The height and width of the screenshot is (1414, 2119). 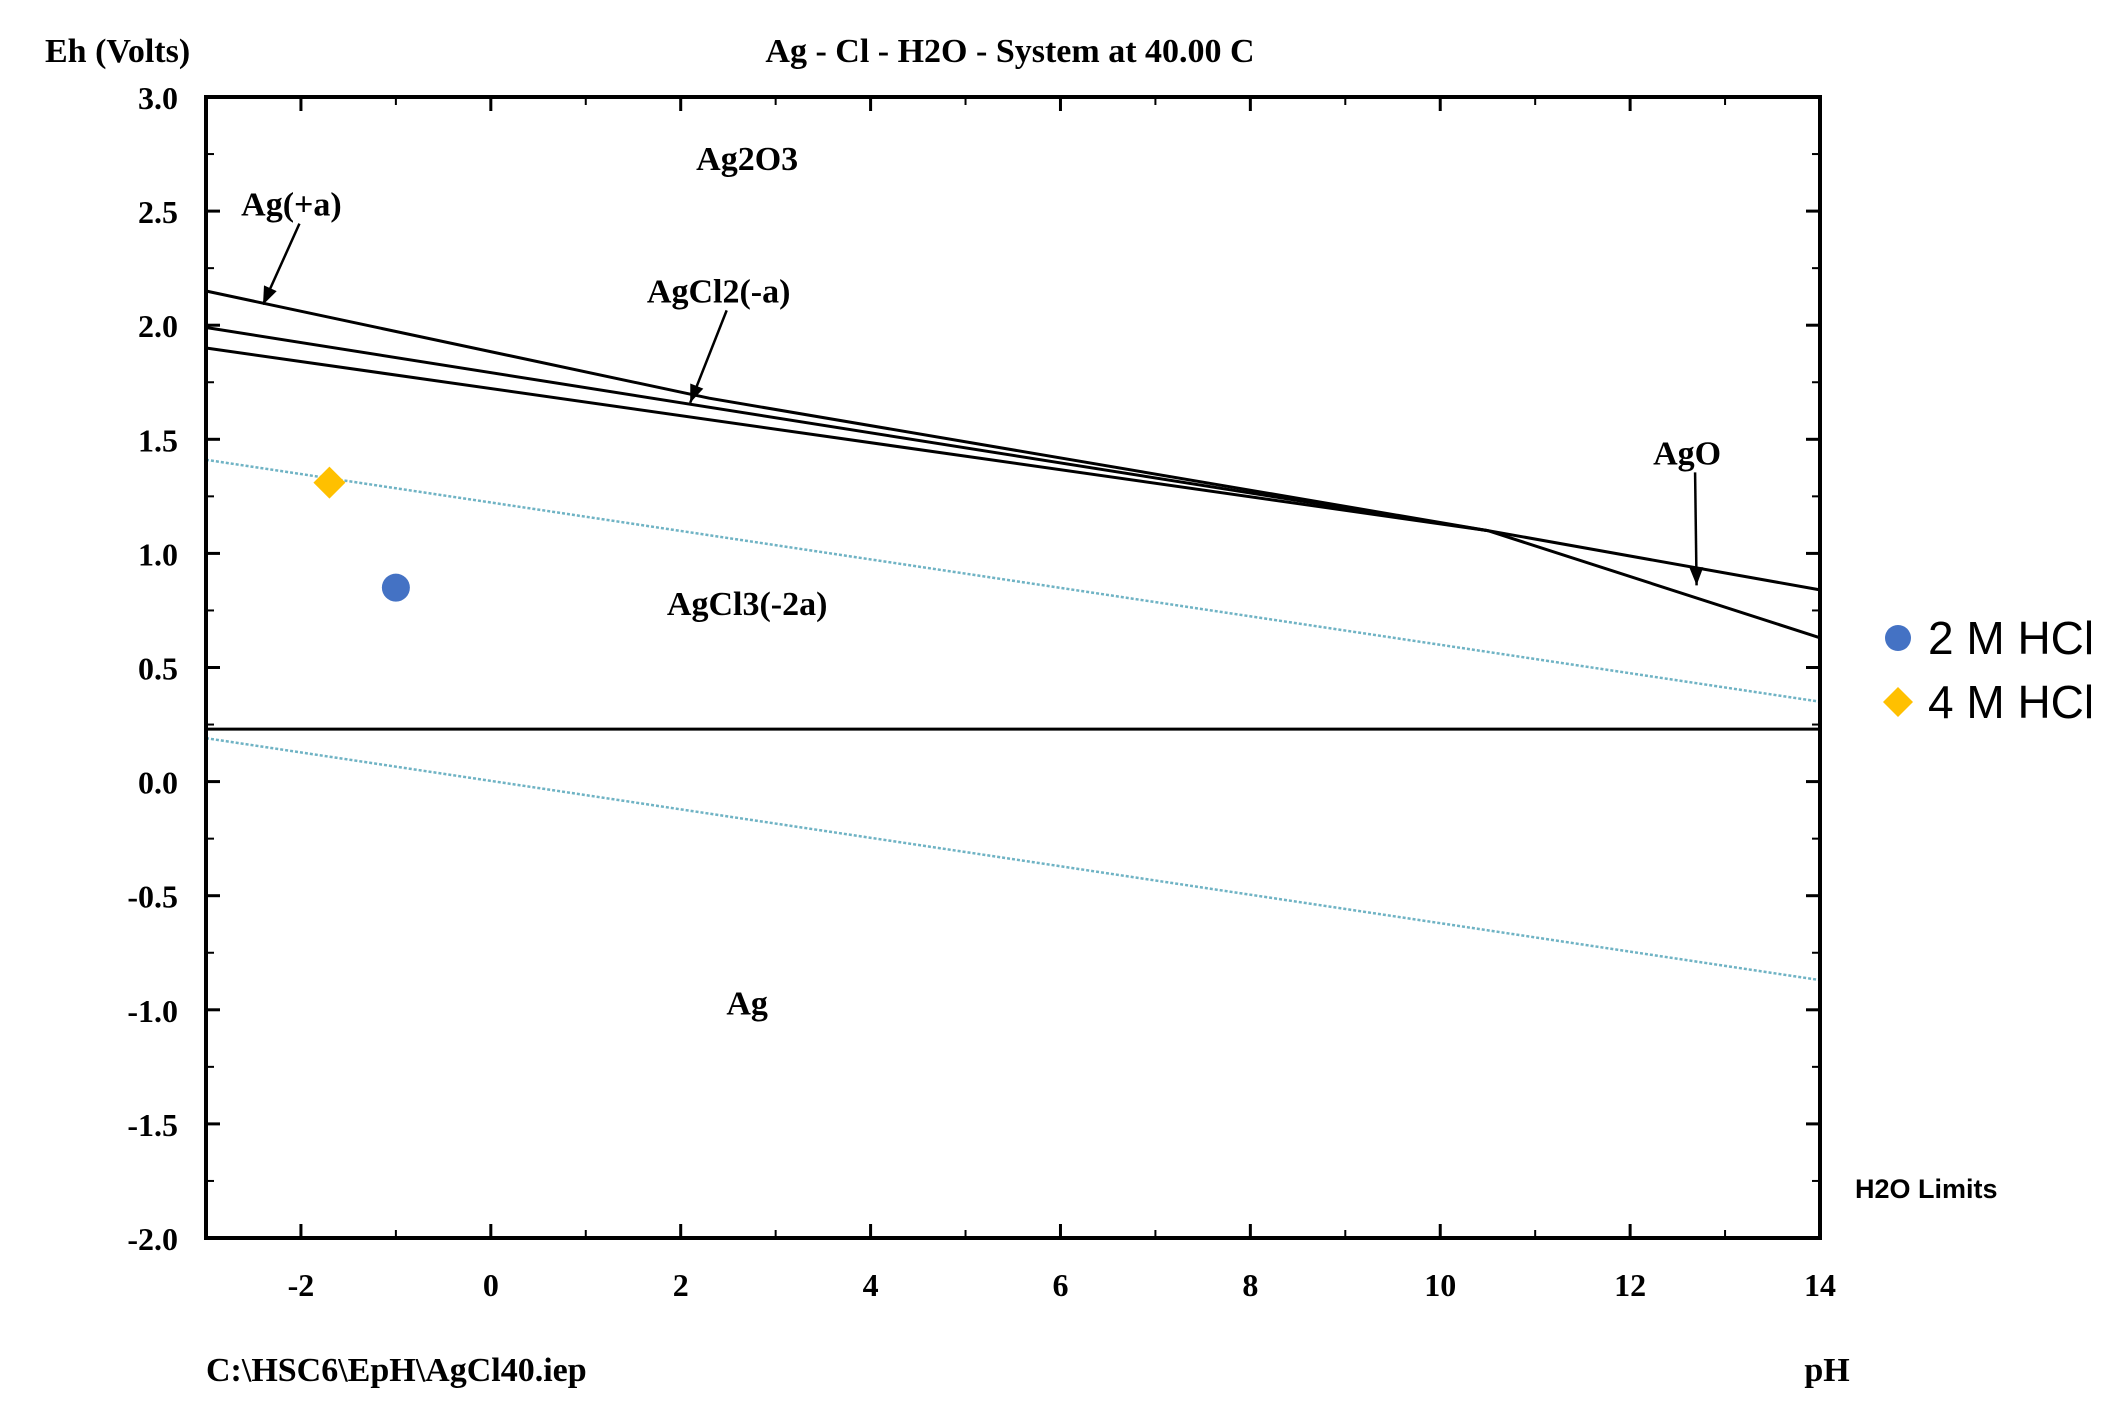 What do you see at coordinates (291, 205) in the screenshot?
I see `annotation-label: Ag(+a)` at bounding box center [291, 205].